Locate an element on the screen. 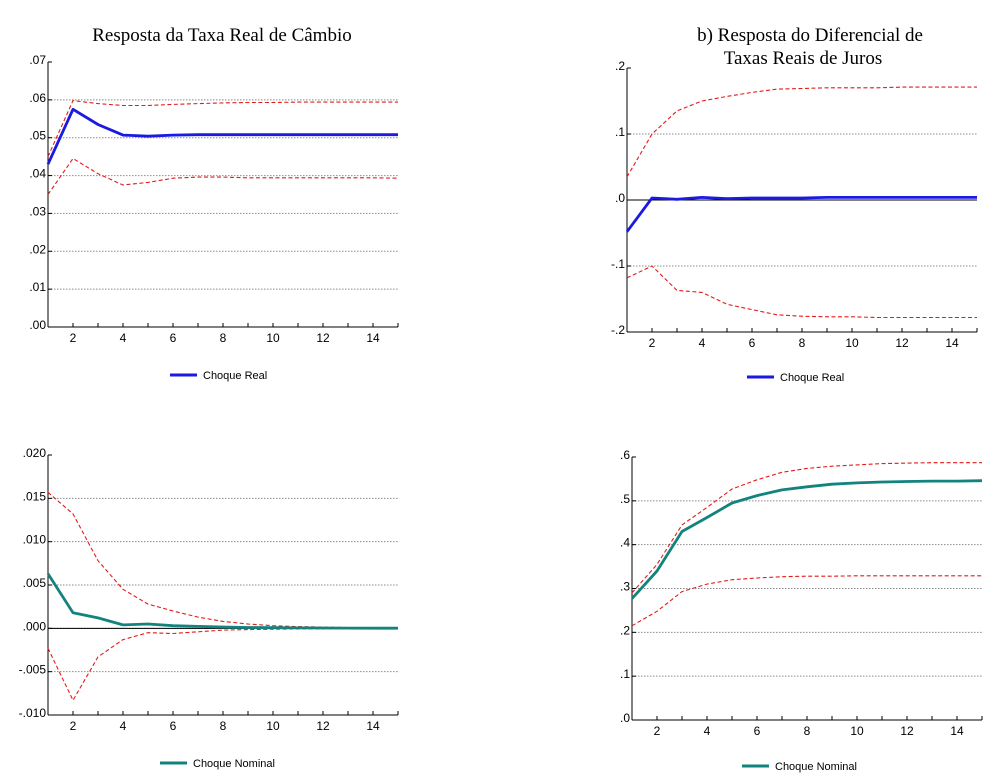  y-tick-label: .010 is located at coordinates (35, 540).